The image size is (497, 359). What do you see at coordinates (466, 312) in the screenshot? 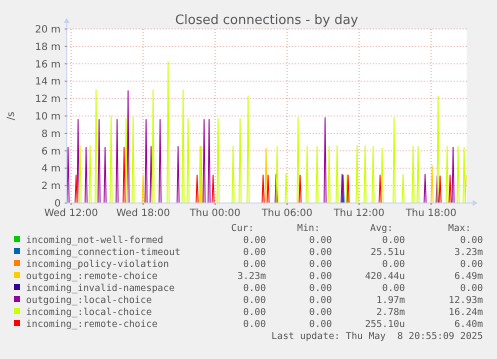
I see `text: 16.24m` at bounding box center [466, 312].